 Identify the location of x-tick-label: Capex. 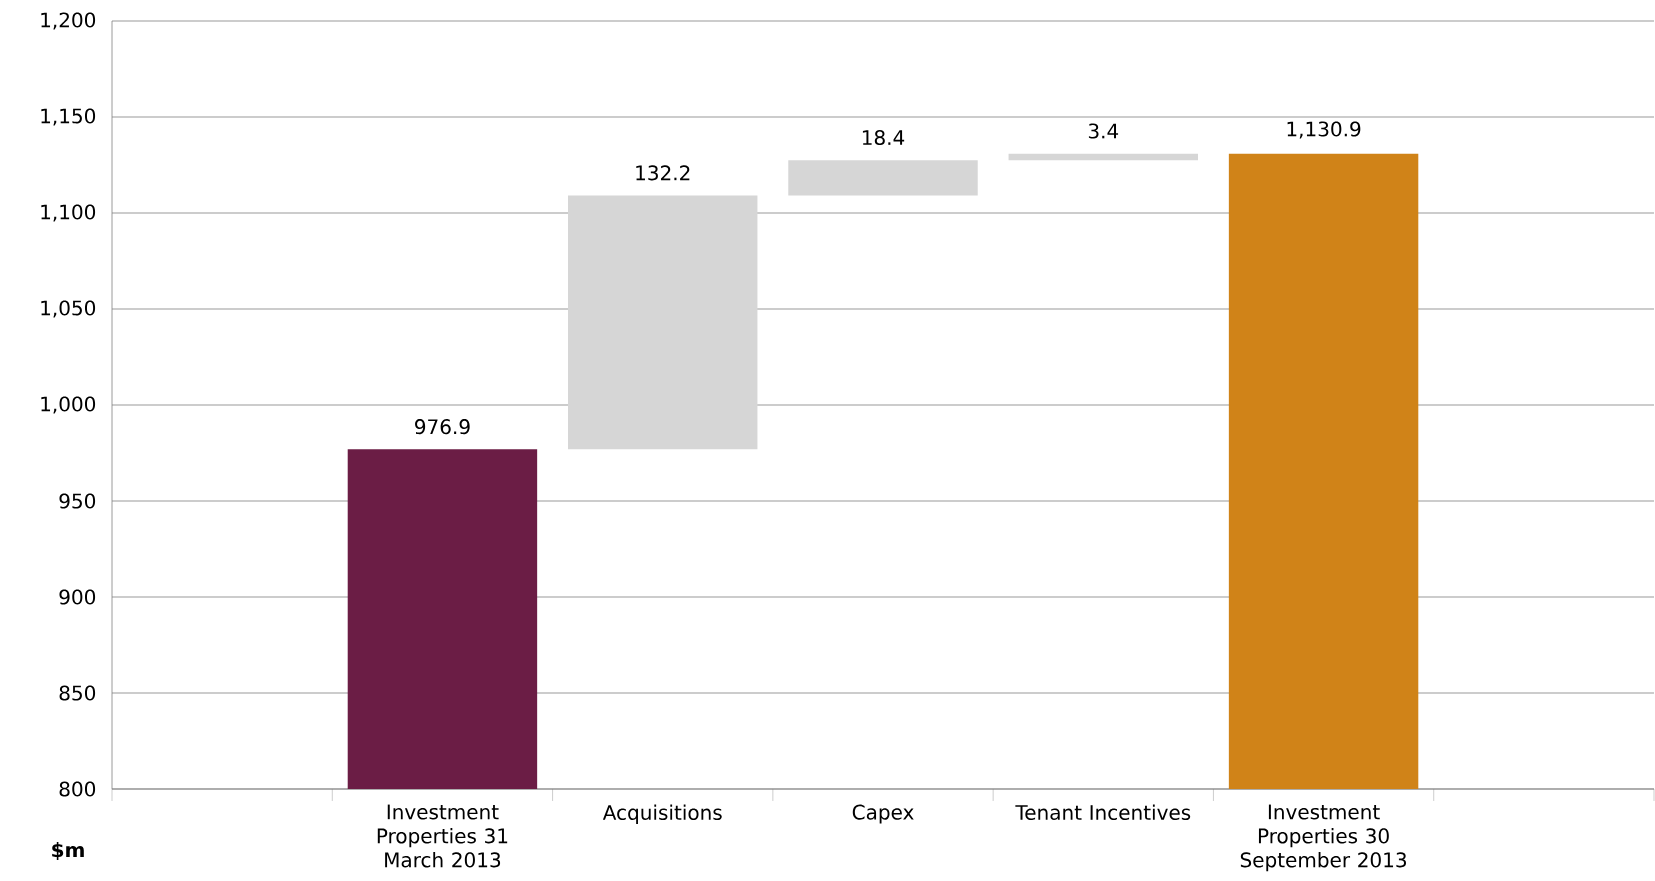
(883, 814).